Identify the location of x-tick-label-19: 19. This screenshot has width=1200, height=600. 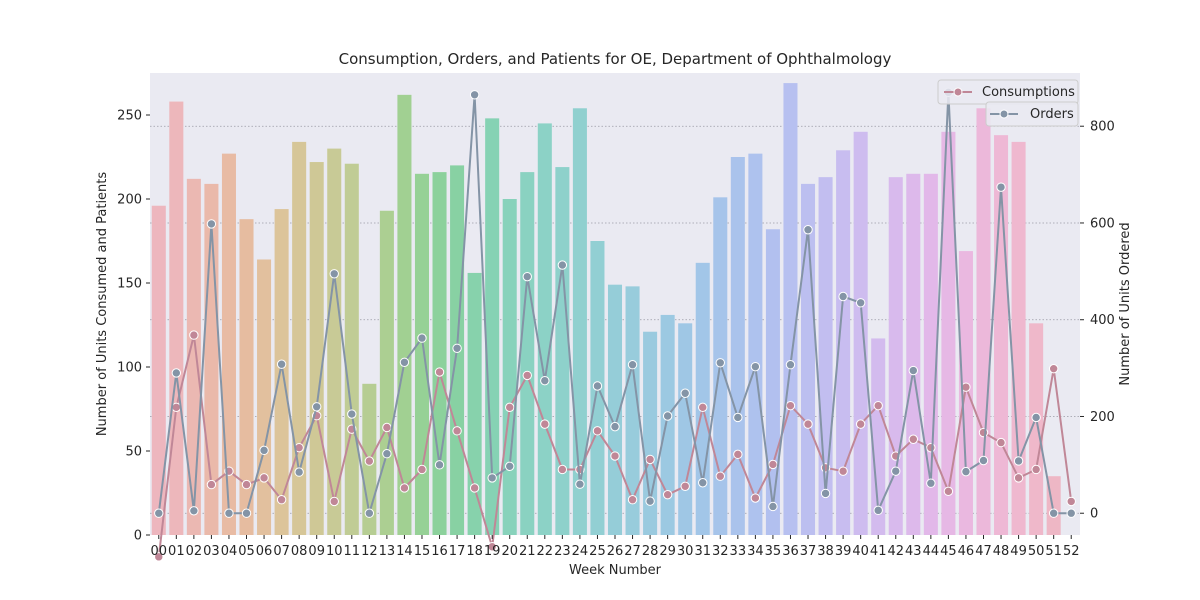
(492, 551).